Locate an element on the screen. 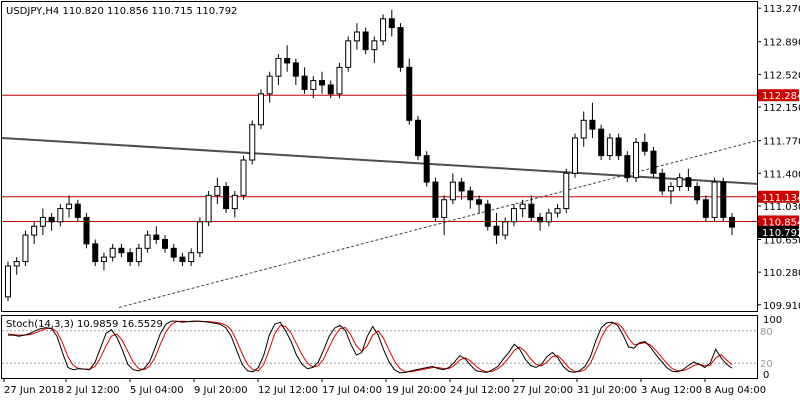 The width and height of the screenshot is (800, 400). time-tick-label: 3 Aug 12:00 is located at coordinates (671, 390).